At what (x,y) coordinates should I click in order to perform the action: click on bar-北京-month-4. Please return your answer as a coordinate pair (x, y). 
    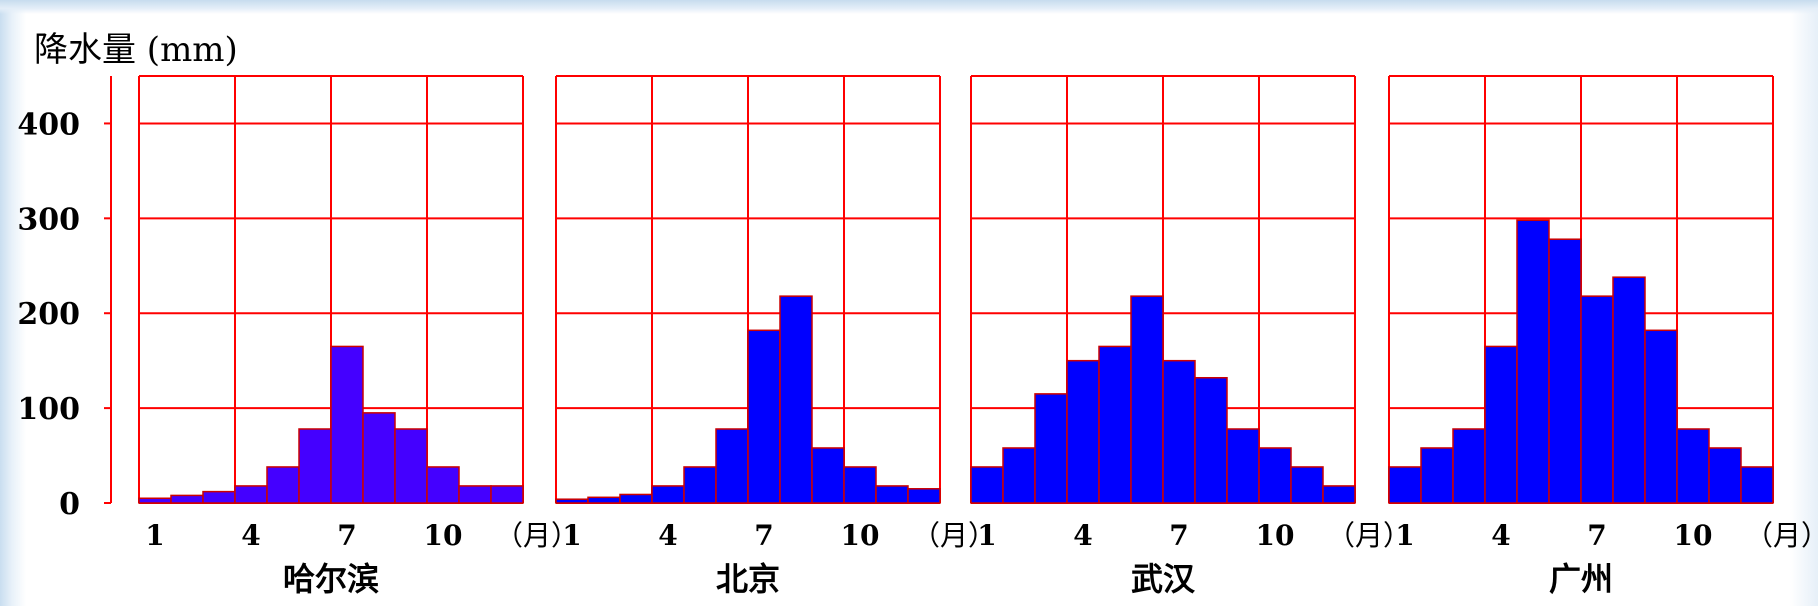
    Looking at the image, I should click on (668, 494).